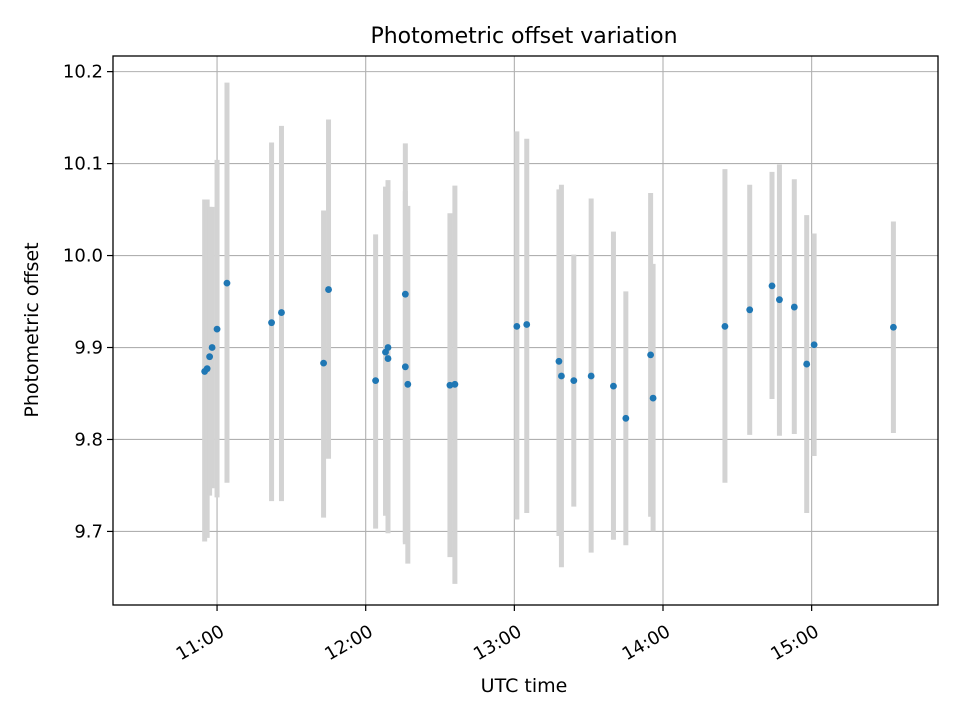 This screenshot has width=960, height=720. Describe the element at coordinates (348, 643) in the screenshot. I see `x-tick-label: 12:00` at that location.